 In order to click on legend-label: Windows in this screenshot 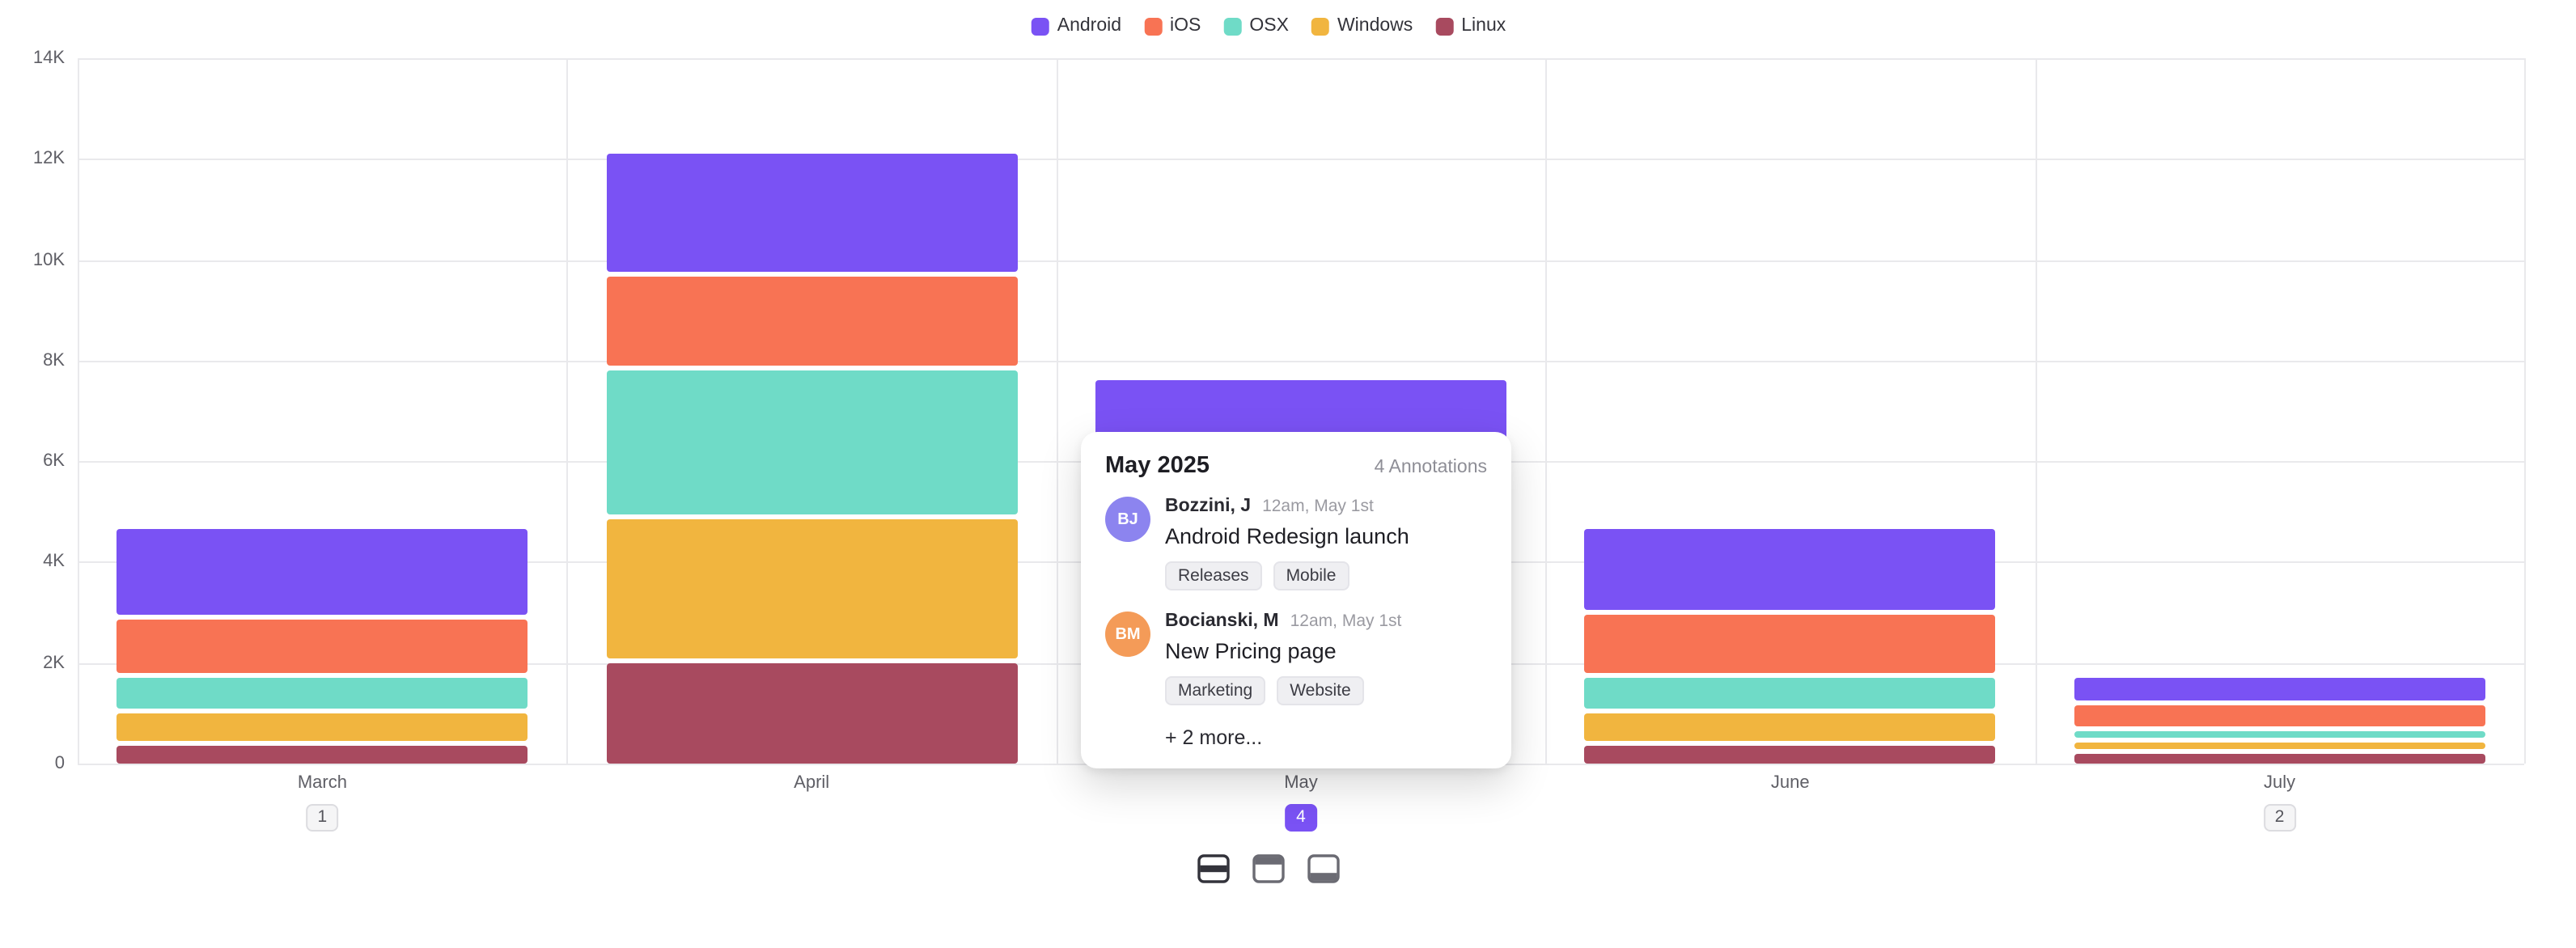, I will do `click(1375, 26)`.